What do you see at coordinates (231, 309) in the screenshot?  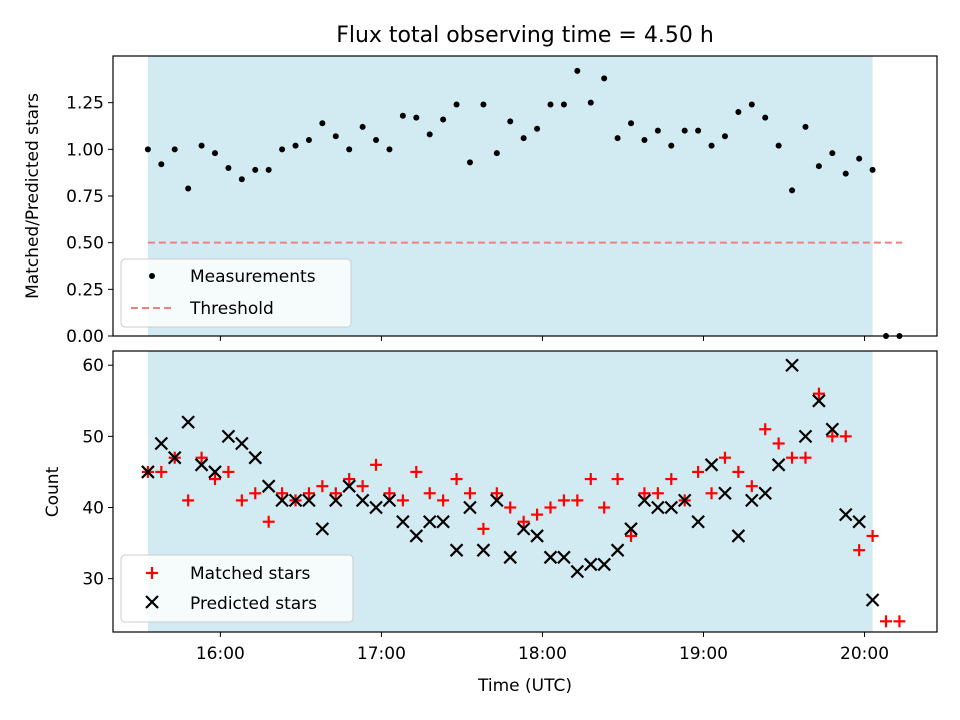 I see `legend-threshold-label: Threshold` at bounding box center [231, 309].